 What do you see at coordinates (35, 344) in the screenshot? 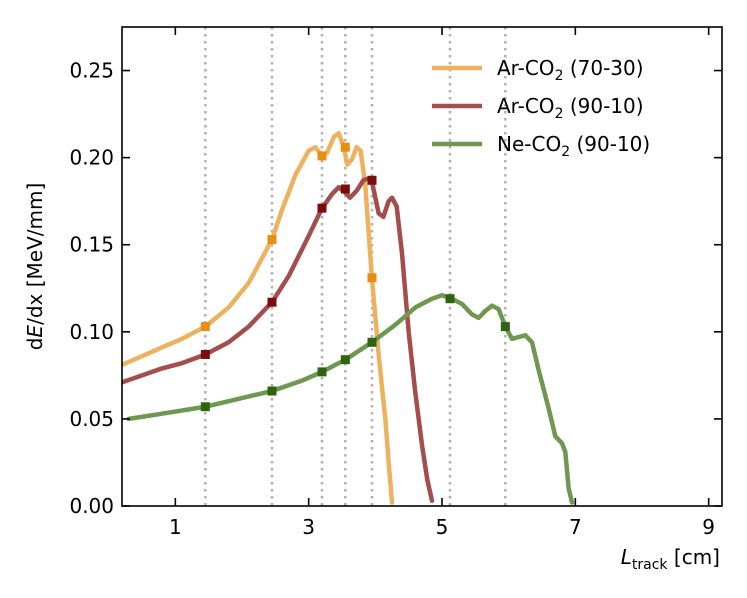
I see `y-axis-label-pre: d` at bounding box center [35, 344].